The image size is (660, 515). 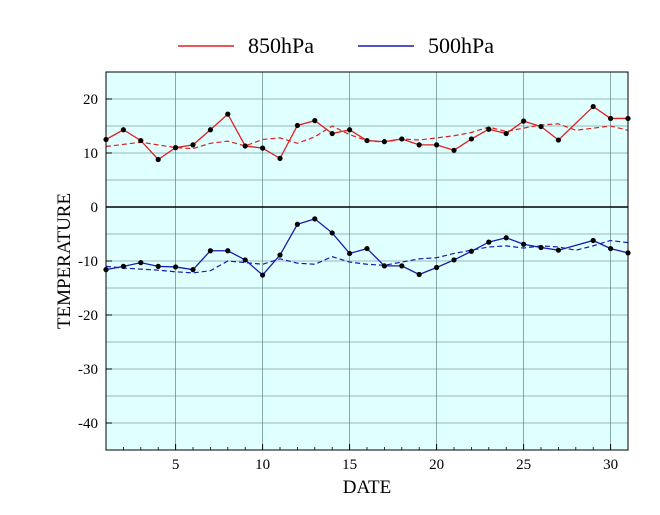 What do you see at coordinates (436, 465) in the screenshot?
I see `x-tick-label: 20` at bounding box center [436, 465].